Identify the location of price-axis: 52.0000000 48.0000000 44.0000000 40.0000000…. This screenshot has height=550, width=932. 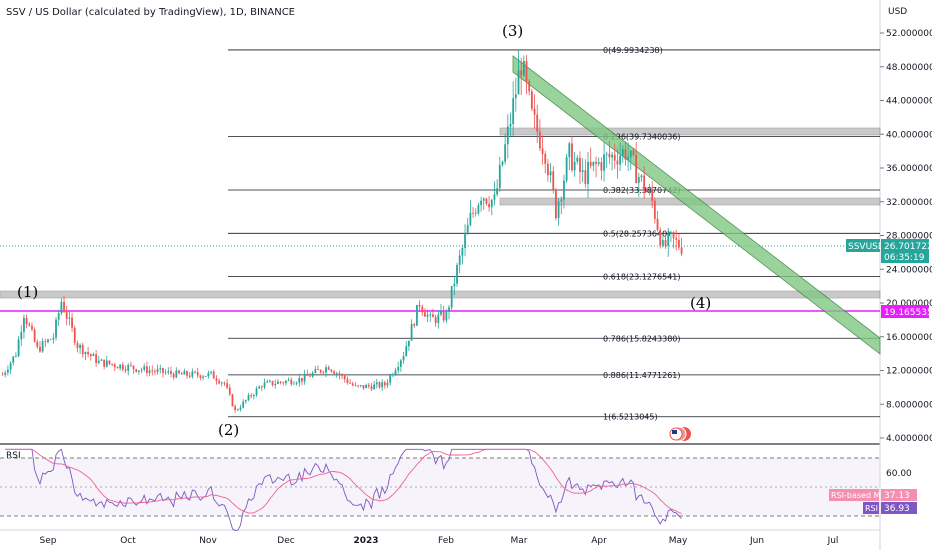
(906, 236).